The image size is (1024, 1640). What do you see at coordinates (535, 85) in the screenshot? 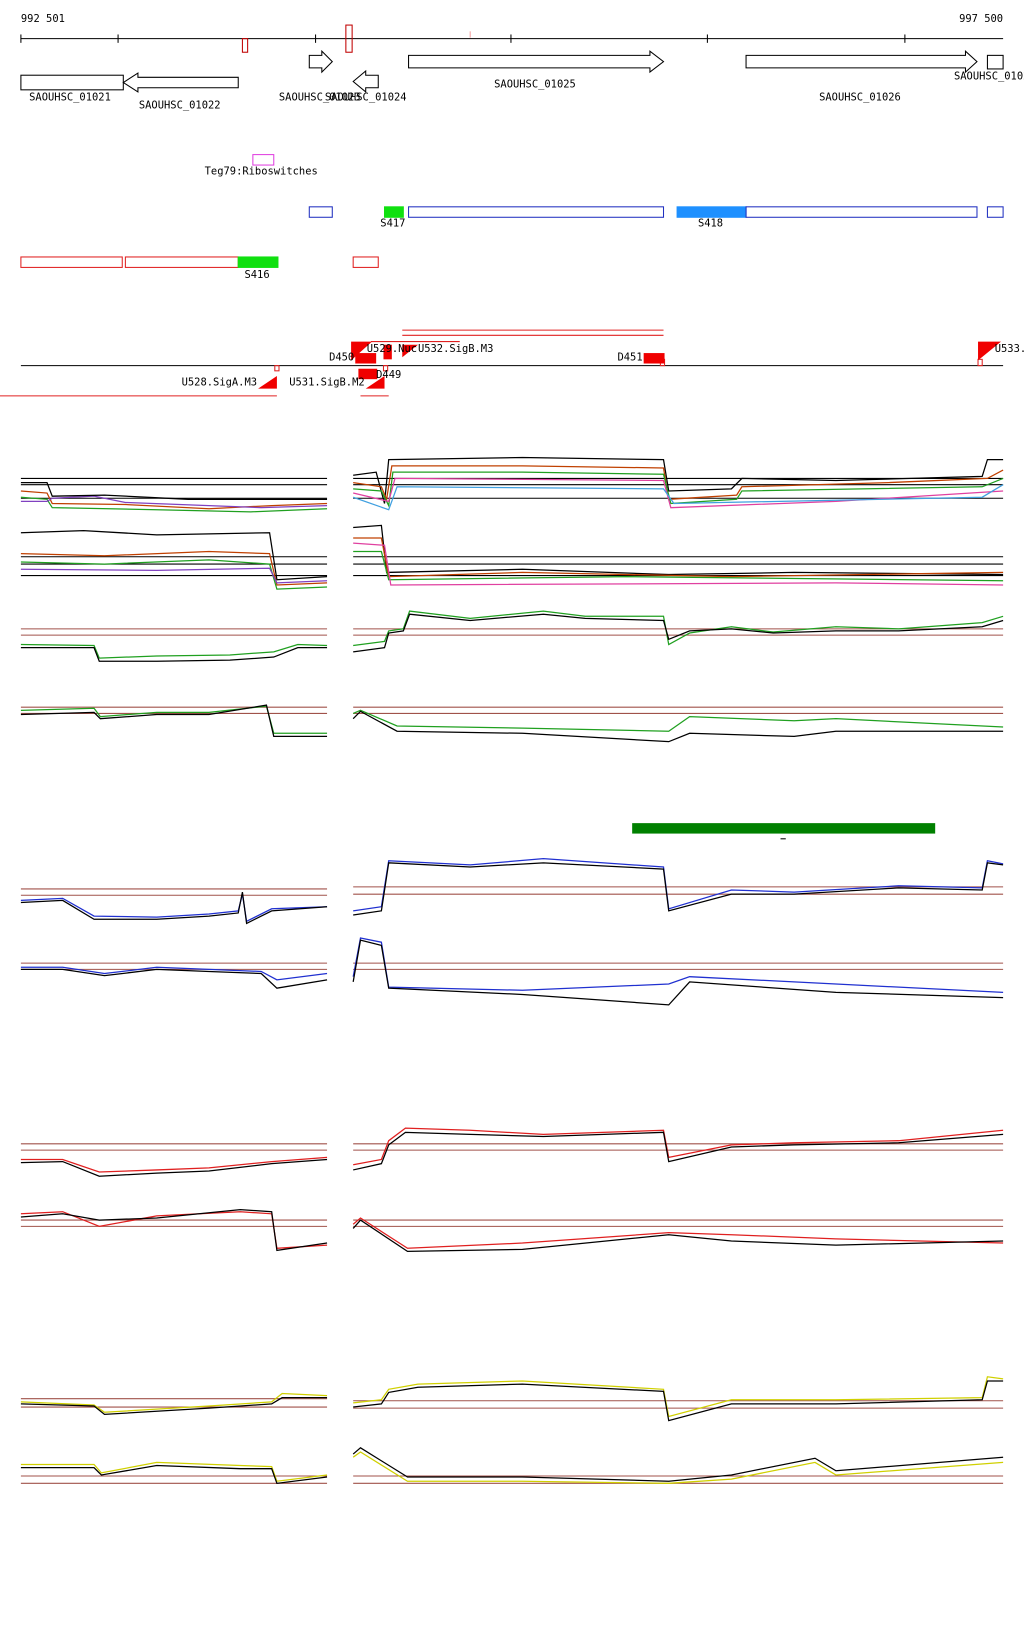
I see `gene-label: SAOUHSC_01025` at bounding box center [535, 85].